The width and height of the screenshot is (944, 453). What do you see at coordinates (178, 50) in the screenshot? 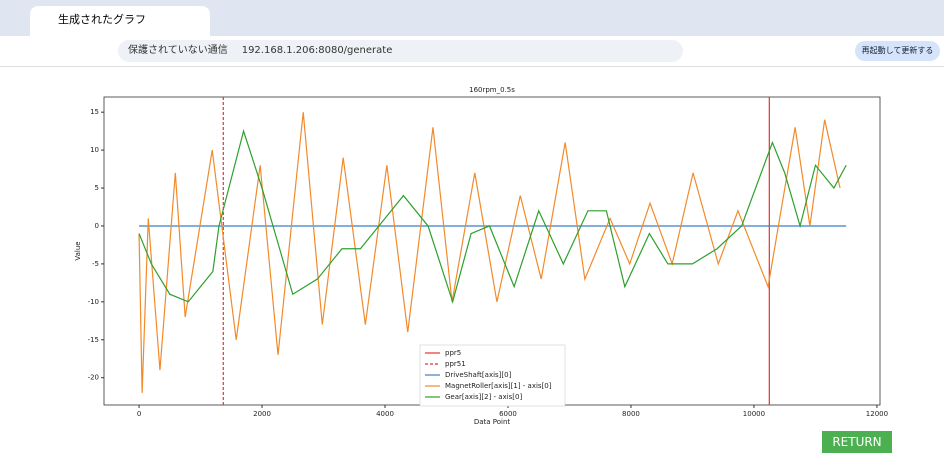
I see `security-label: 保護されていない通信` at bounding box center [178, 50].